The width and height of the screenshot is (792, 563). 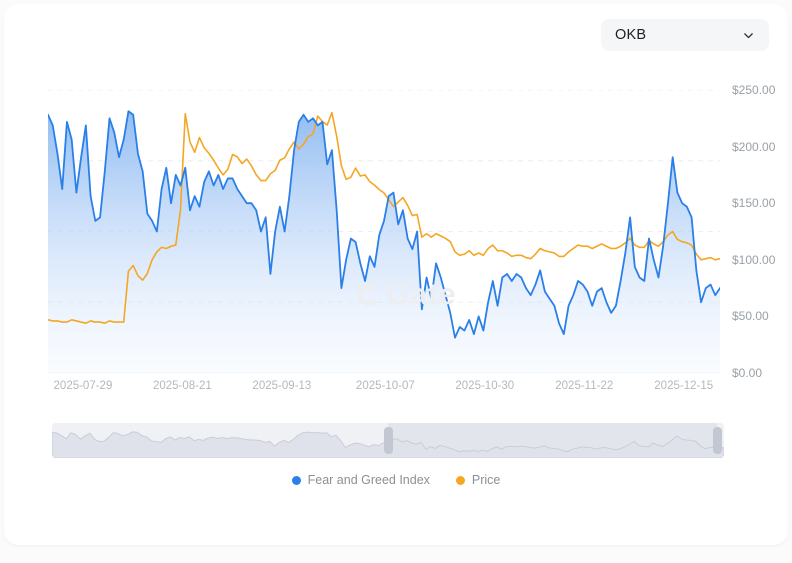 I want to click on x-axis-tick-label: 2025-10-07, so click(x=385, y=386).